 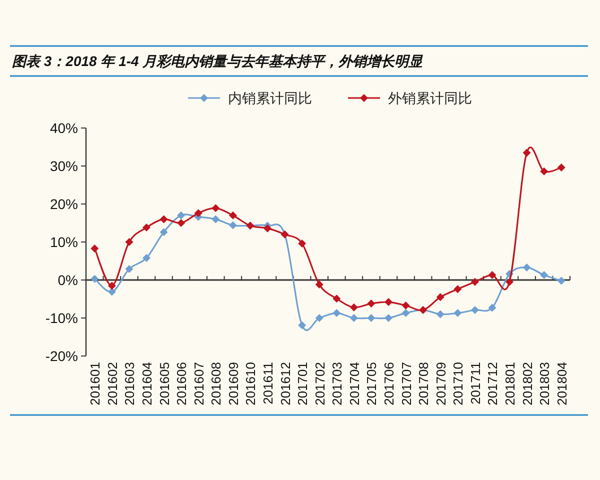 I want to click on y-tick-label: 0%, so click(x=68, y=280).